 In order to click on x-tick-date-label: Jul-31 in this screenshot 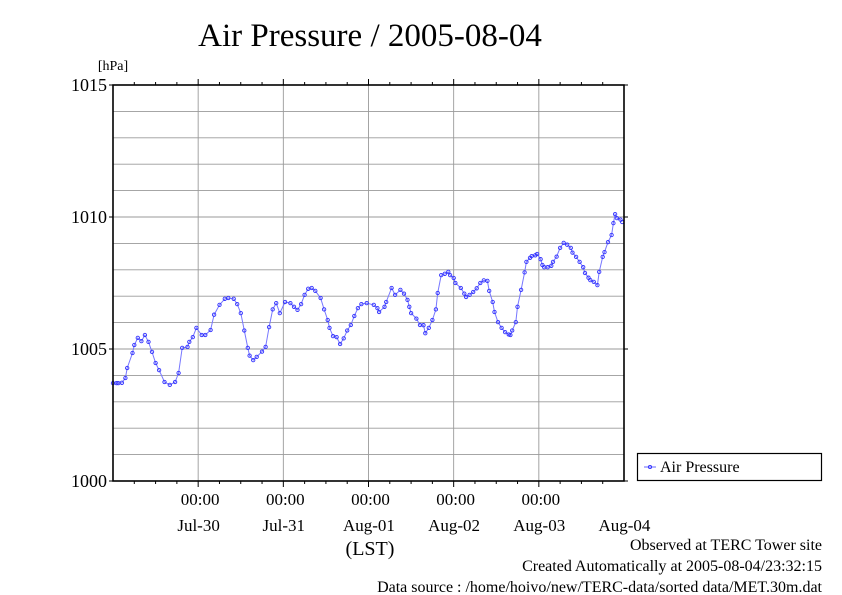, I will do `click(284, 525)`.